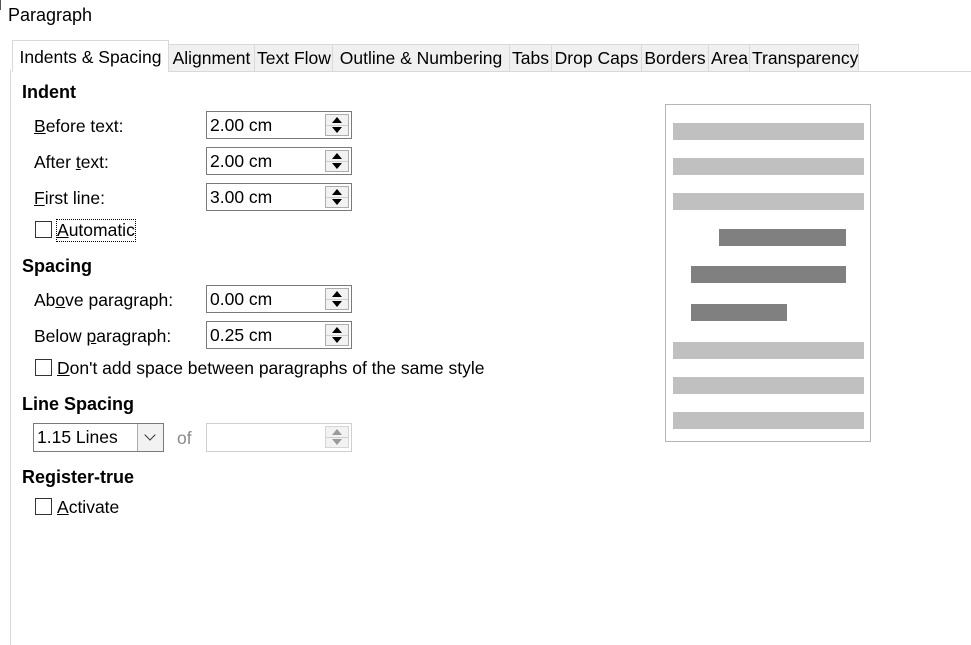 This screenshot has height=645, width=971. I want to click on above-paragraph-spin-buttons, so click(337, 299).